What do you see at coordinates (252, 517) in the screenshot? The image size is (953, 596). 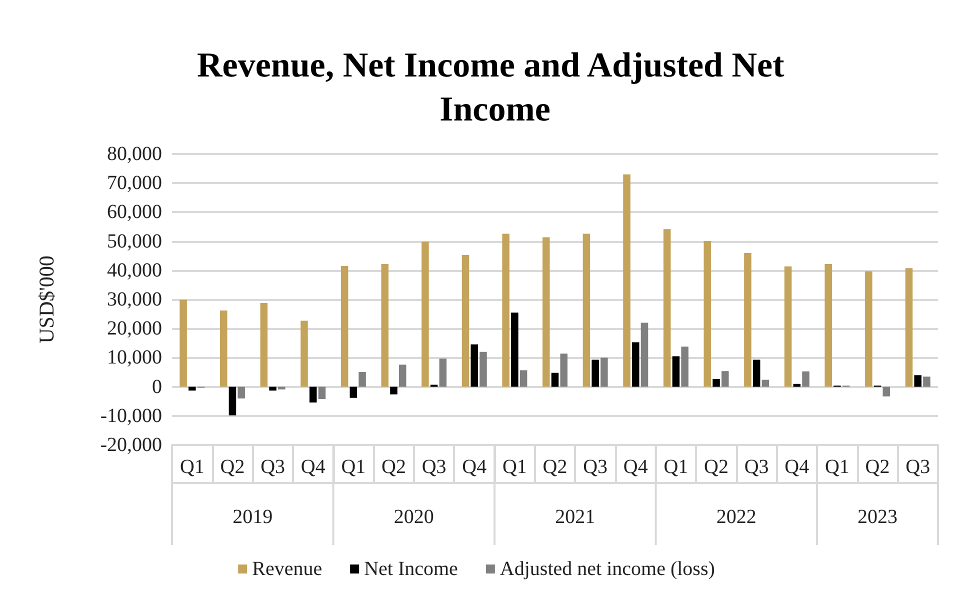 I see `text: 2019` at bounding box center [252, 517].